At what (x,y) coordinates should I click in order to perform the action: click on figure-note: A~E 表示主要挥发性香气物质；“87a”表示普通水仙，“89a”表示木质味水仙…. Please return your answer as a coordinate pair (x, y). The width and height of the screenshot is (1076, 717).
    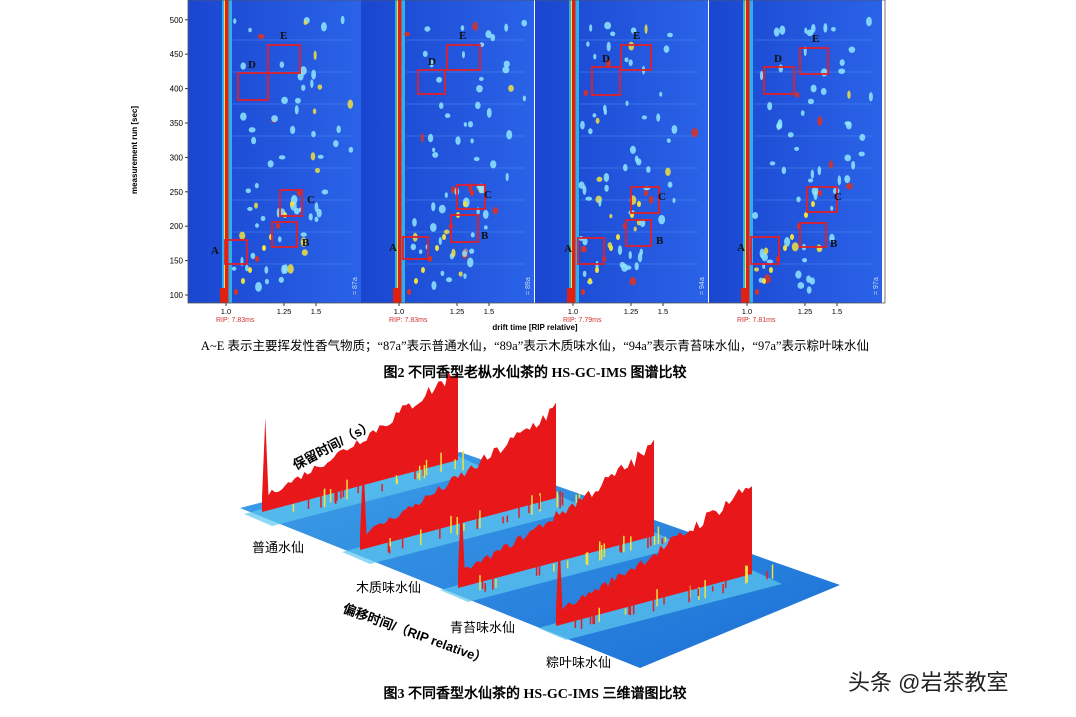
    Looking at the image, I should click on (535, 345).